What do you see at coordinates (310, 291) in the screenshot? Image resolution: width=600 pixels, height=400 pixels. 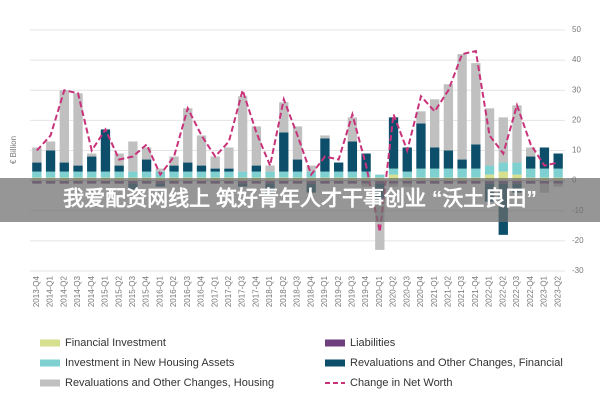 I see `x-tick-label: 2018-Q4` at bounding box center [310, 291].